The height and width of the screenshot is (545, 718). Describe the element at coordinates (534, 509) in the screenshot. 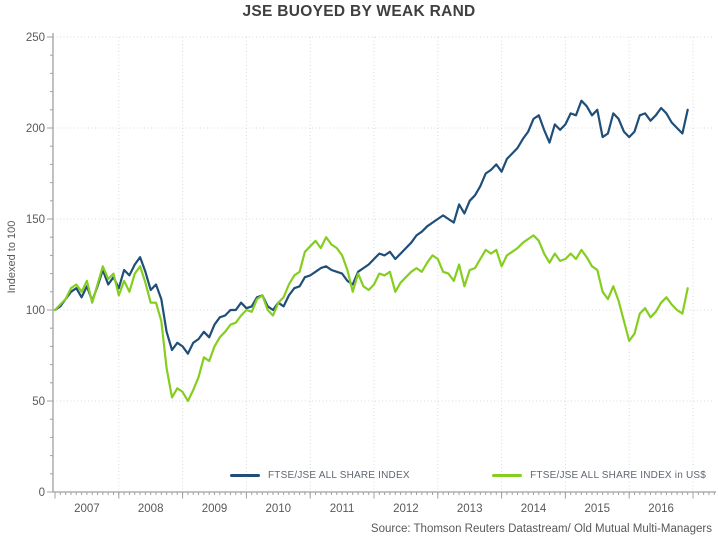

I see `svg-text: 2014` at that location.